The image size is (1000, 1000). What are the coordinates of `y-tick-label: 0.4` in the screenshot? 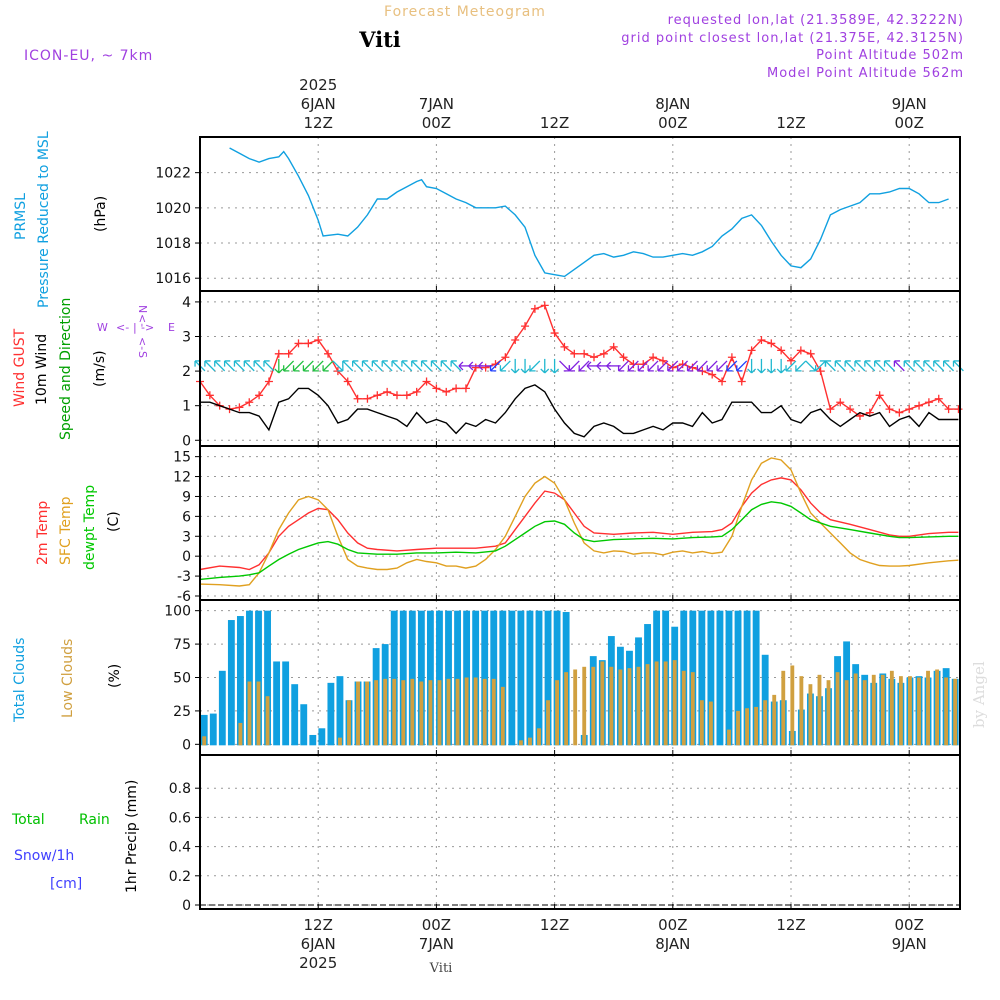 It's located at (180, 848).